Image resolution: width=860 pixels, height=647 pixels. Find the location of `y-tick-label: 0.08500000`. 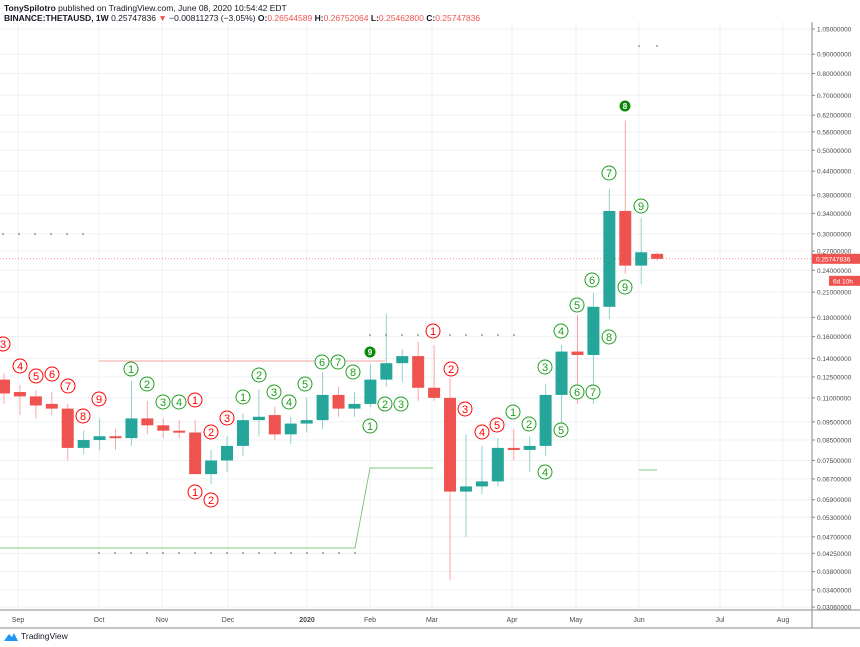

y-tick-label: 0.08500000 is located at coordinates (834, 441).